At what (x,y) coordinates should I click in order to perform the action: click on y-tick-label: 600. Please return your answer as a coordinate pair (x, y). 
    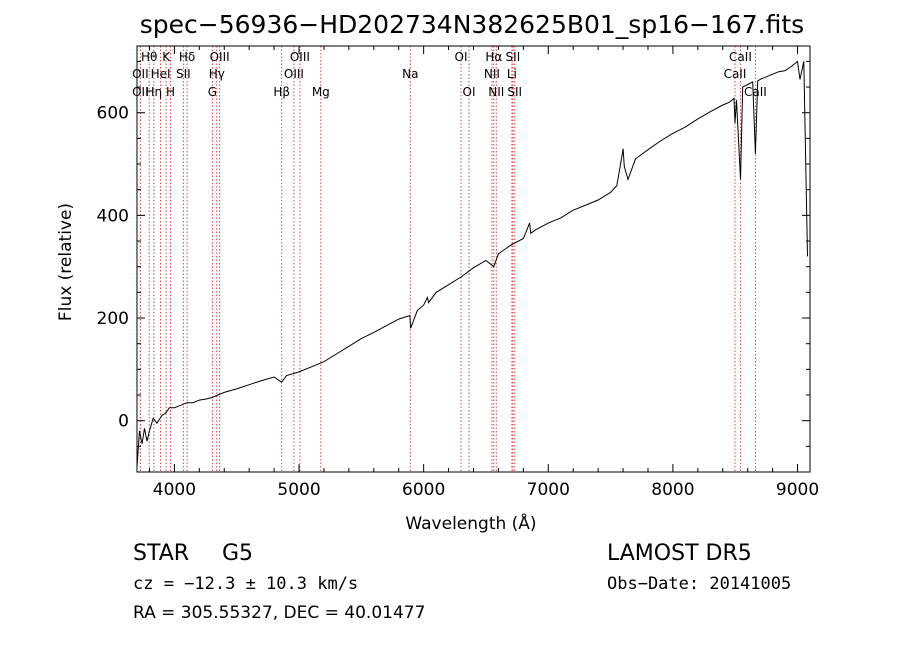
    Looking at the image, I should click on (113, 114).